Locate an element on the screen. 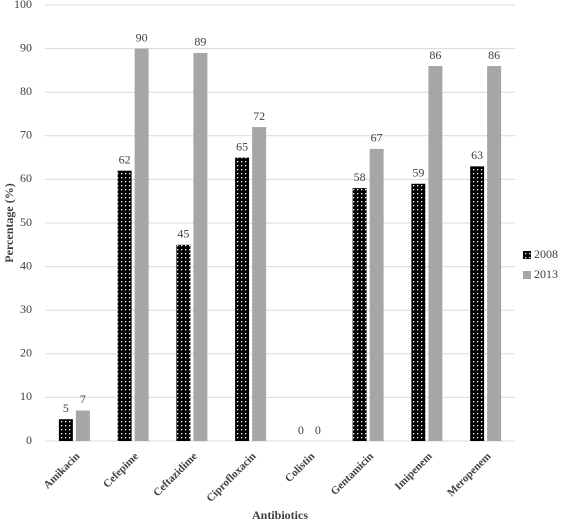 This screenshot has width=565, height=523. value-label: 63 is located at coordinates (477, 155).